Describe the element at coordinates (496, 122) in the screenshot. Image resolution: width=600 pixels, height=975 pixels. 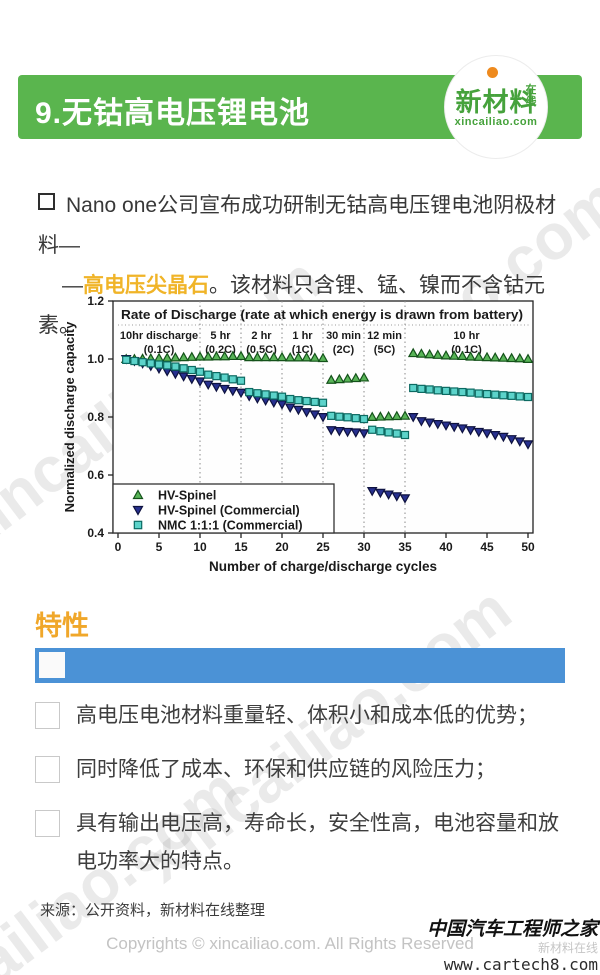
I see `logo-domain-text: xincailiao.com` at that location.